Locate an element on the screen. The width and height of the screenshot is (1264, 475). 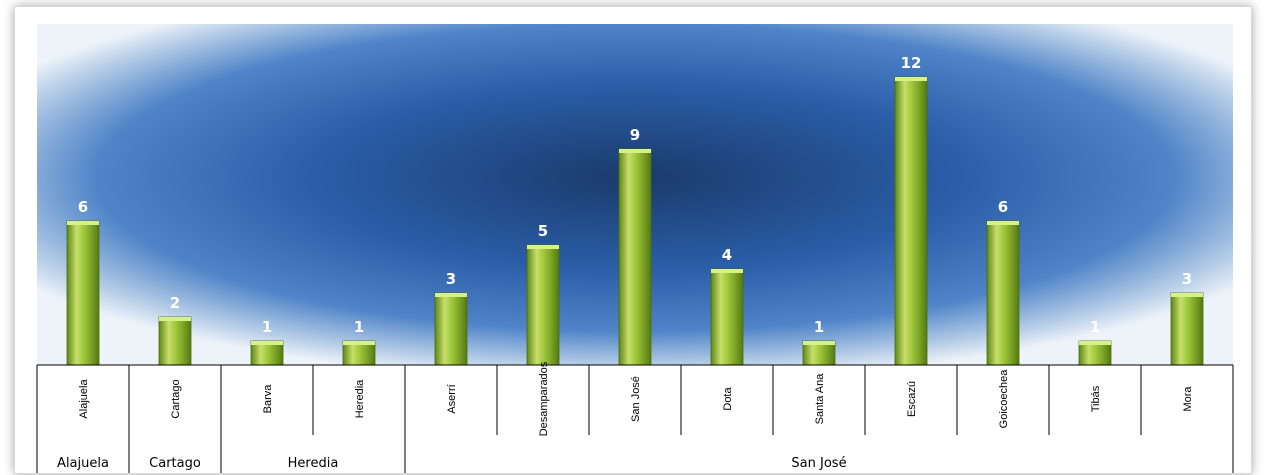
tick-label: Aserrí is located at coordinates (452, 398).